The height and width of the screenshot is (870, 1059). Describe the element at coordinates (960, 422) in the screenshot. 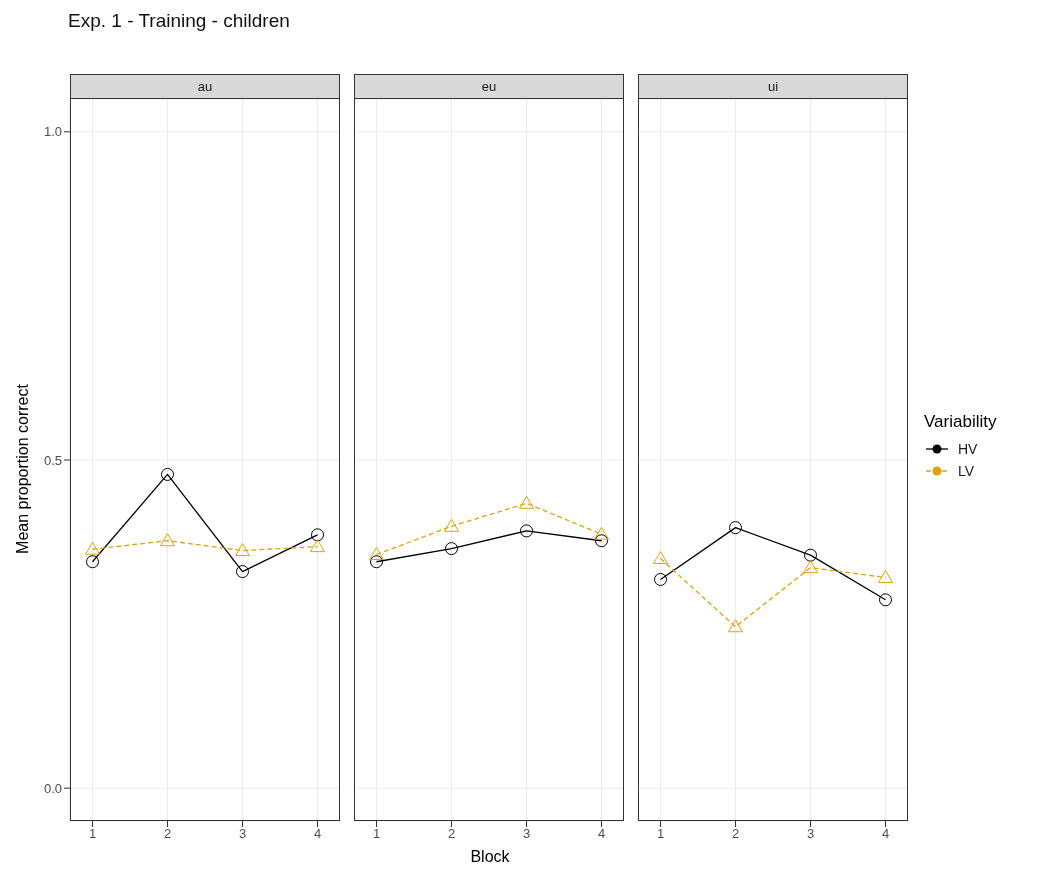

I see `legend-title: Variability` at that location.